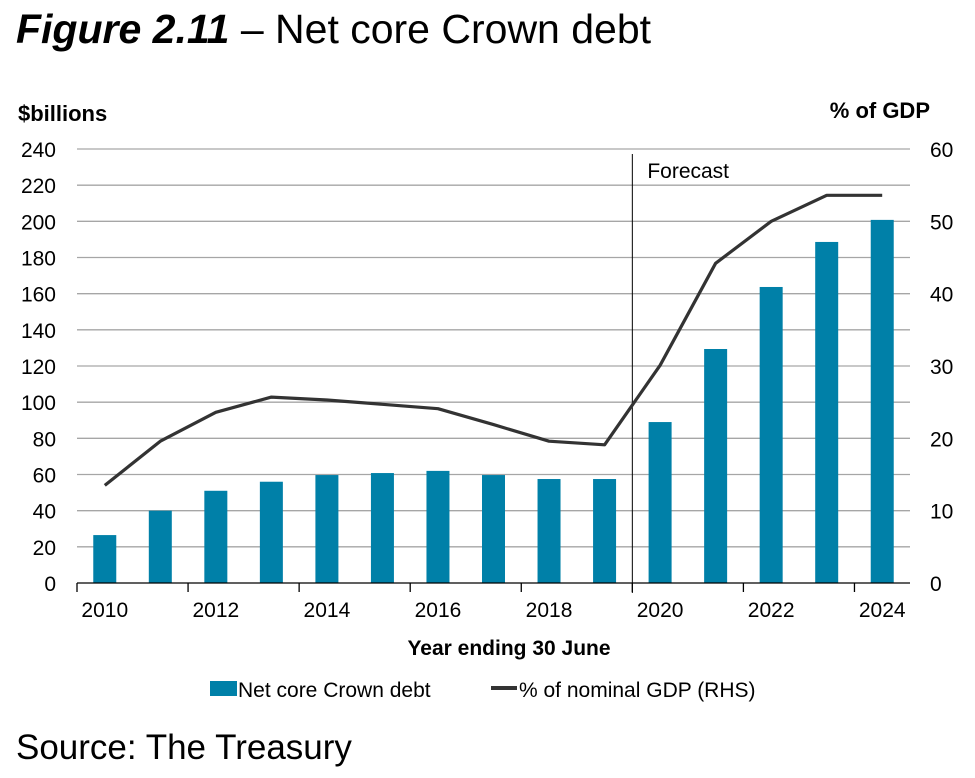  What do you see at coordinates (38, 186) in the screenshot?
I see `left-axis-tick-label: 220` at bounding box center [38, 186].